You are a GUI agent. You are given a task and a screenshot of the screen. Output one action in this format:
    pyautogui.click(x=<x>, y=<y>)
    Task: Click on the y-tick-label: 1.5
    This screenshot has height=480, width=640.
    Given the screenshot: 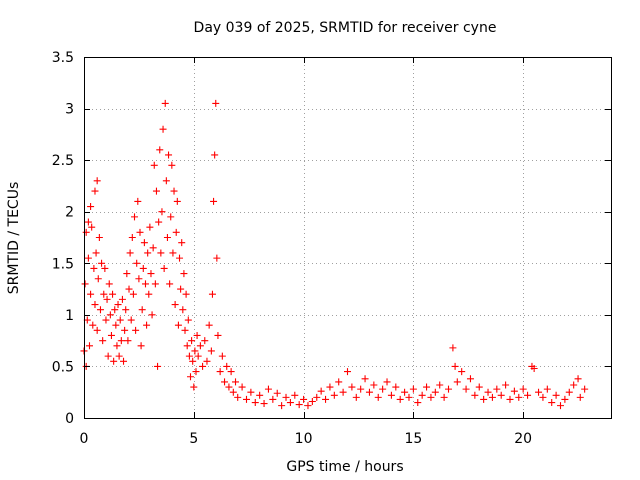 What is the action you would take?
    pyautogui.click(x=63, y=264)
    